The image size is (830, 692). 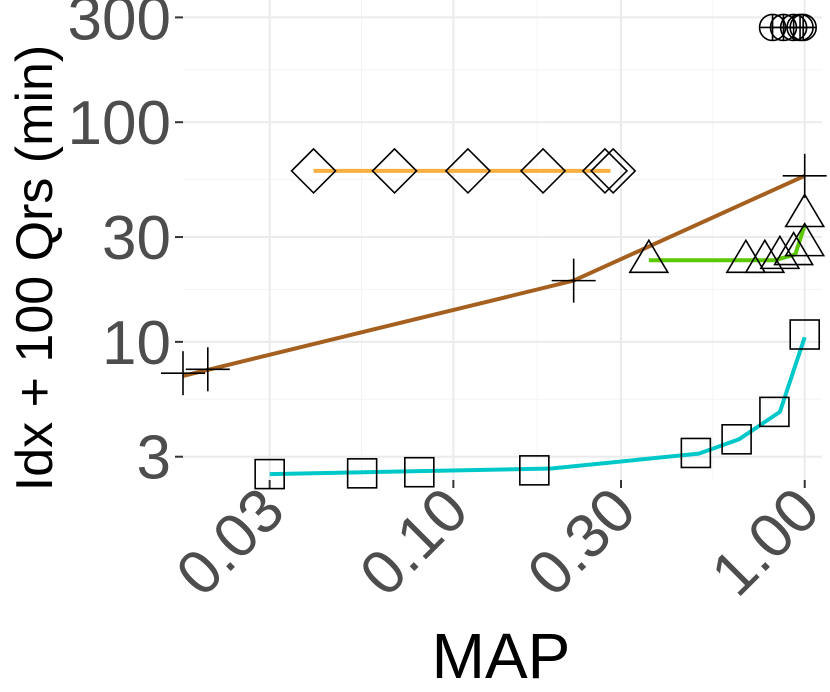 I want to click on y-tick-label: 300, so click(x=119, y=26).